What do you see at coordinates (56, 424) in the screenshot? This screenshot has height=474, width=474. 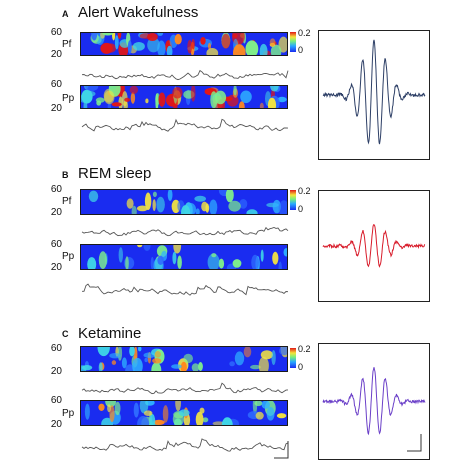 I see `panel-c-row2-freq-bottom: 20` at bounding box center [56, 424].